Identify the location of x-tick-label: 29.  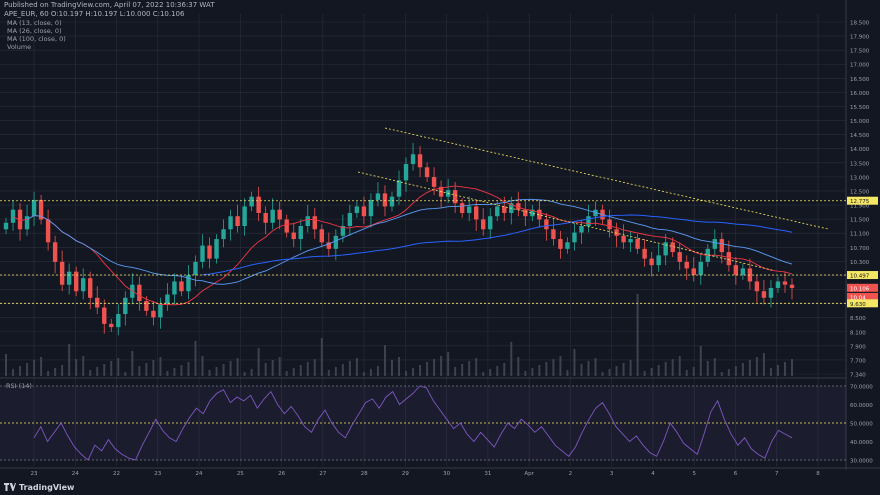
(405, 474).